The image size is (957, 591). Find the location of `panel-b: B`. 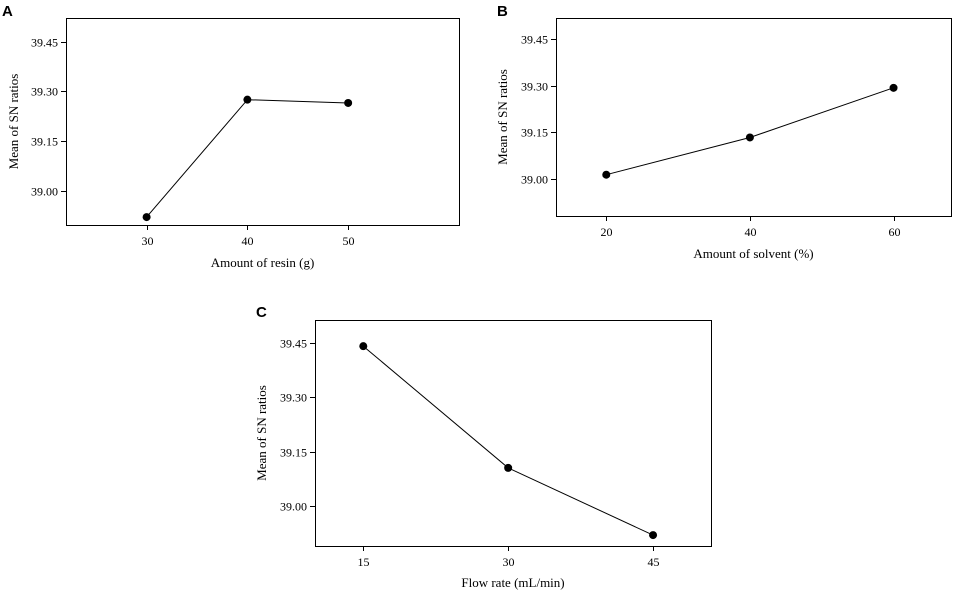

panel-b: B is located at coordinates (502, 11).